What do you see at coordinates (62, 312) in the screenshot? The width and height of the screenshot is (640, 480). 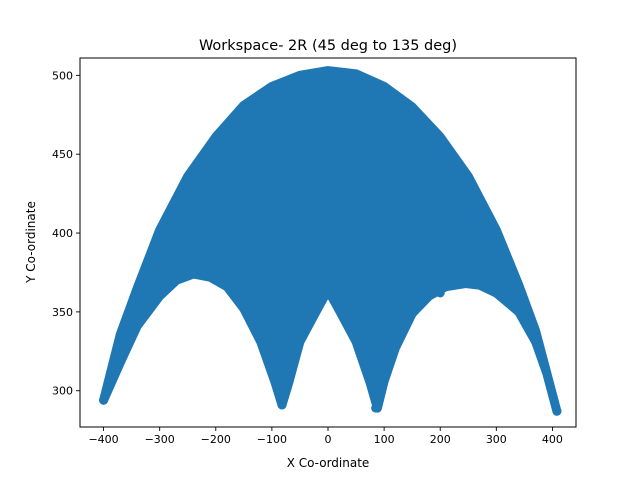 I see `y-tick-label: 350` at bounding box center [62, 312].